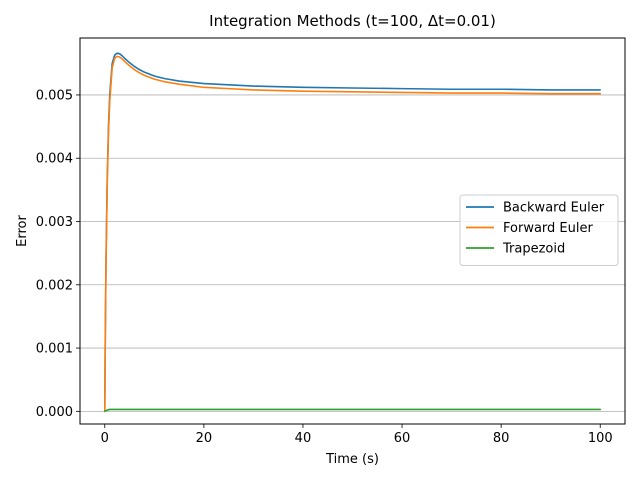 Image resolution: width=640 pixels, height=480 pixels. I want to click on legend-box, so click(539, 230).